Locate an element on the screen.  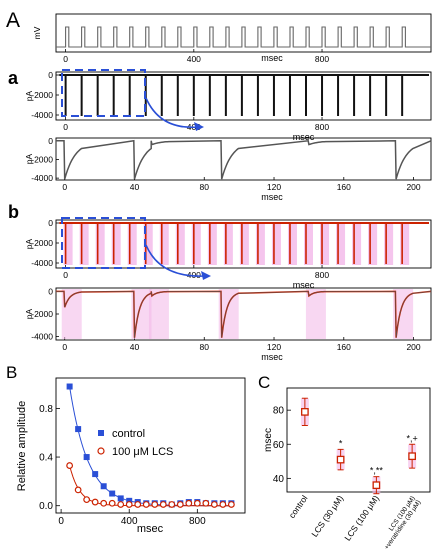
panel-label-b: b is located at coordinates (13, 212).